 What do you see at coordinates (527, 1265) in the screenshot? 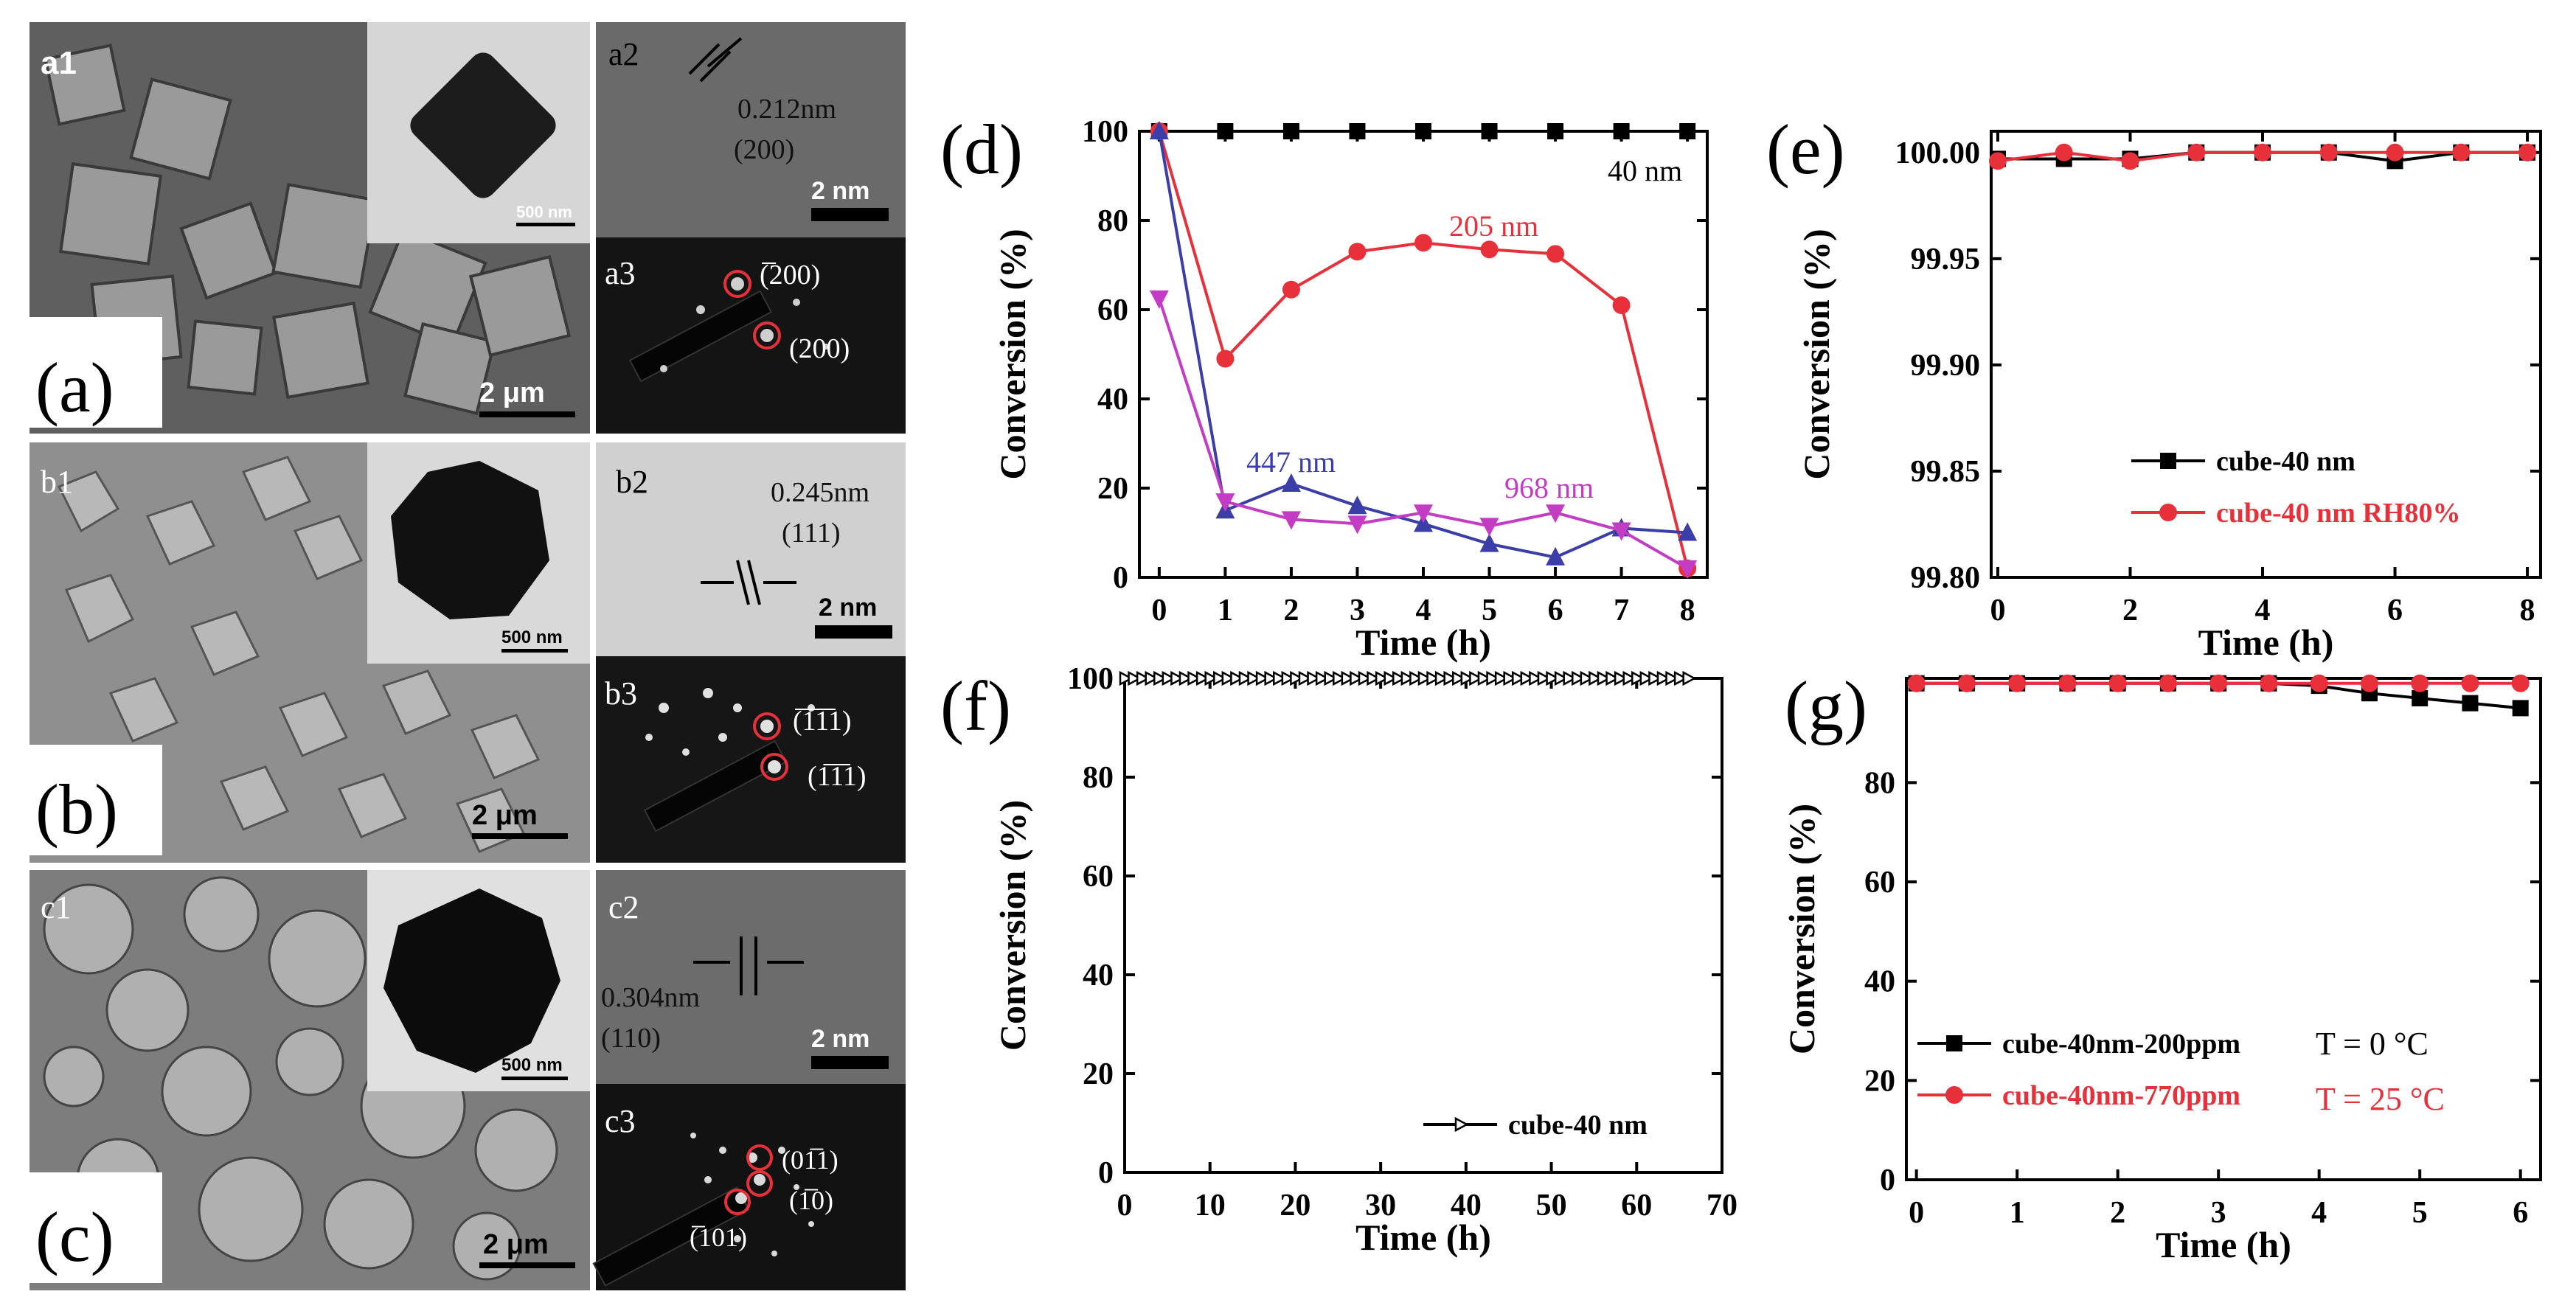
I see `scale-bar-sem-c` at bounding box center [527, 1265].